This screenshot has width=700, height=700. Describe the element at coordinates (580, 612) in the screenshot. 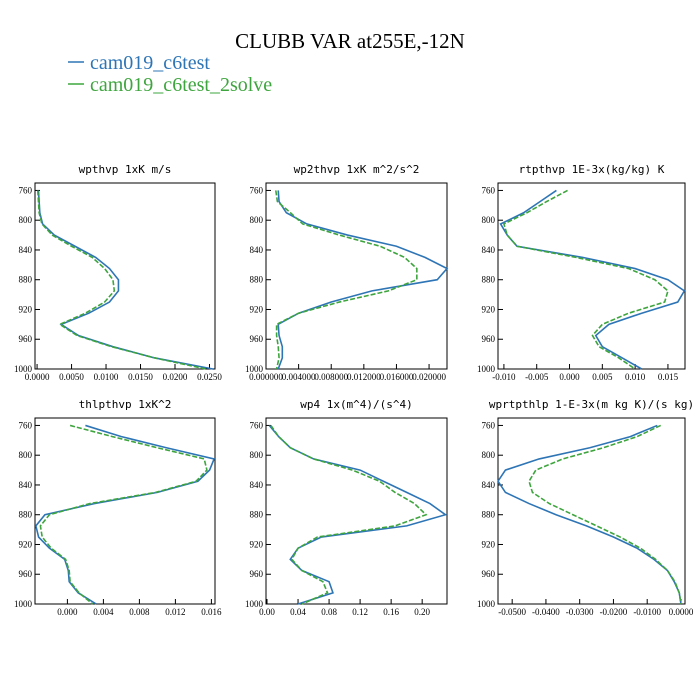

I see `x-tick-label: -0.0300` at that location.